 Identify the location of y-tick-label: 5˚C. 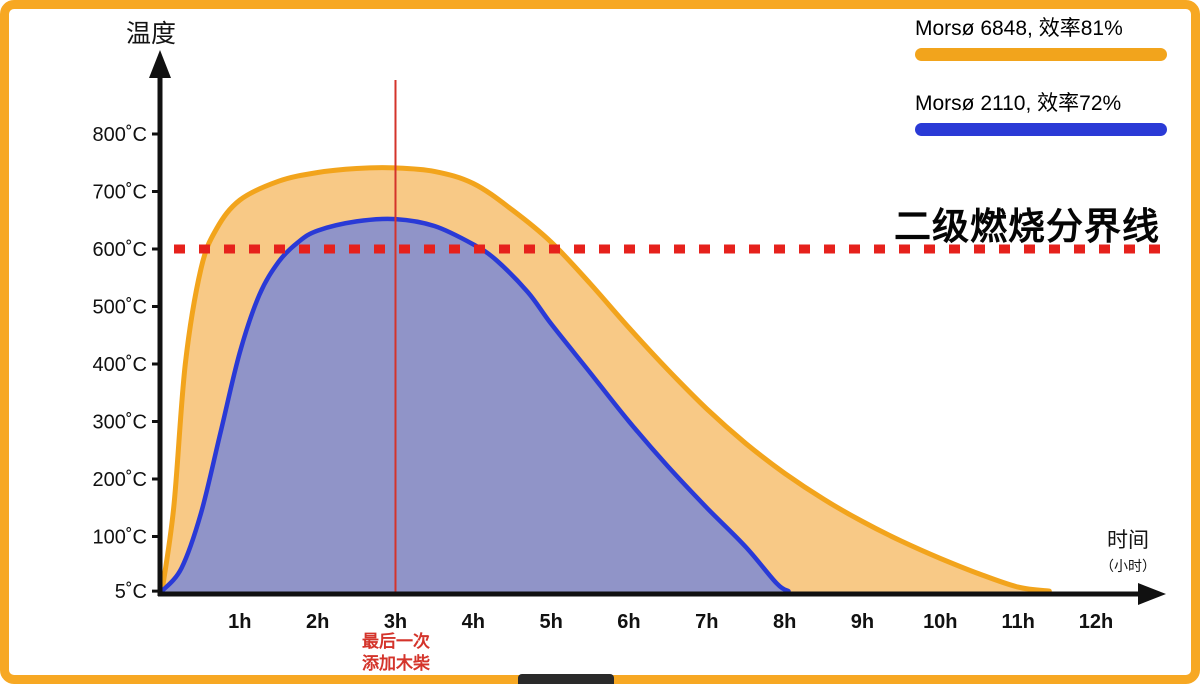
(131, 592).